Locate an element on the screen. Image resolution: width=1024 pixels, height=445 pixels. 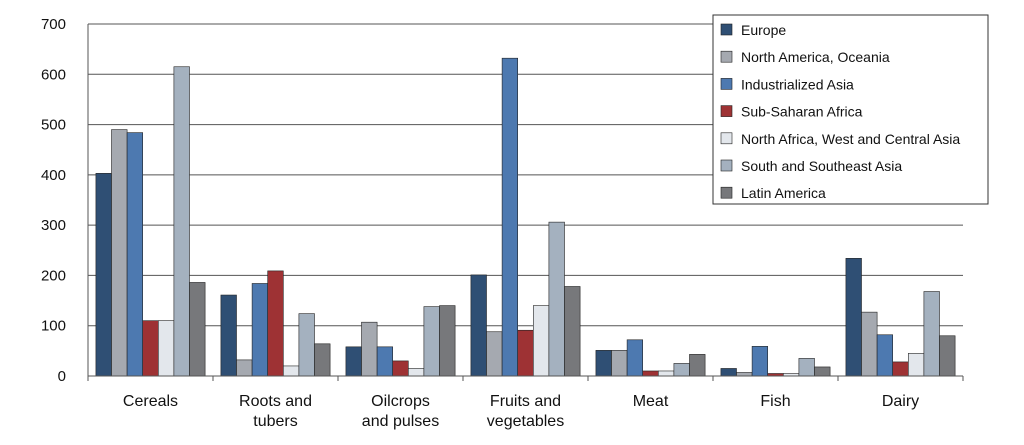
x-category-label: Cereals is located at coordinates (150, 401).